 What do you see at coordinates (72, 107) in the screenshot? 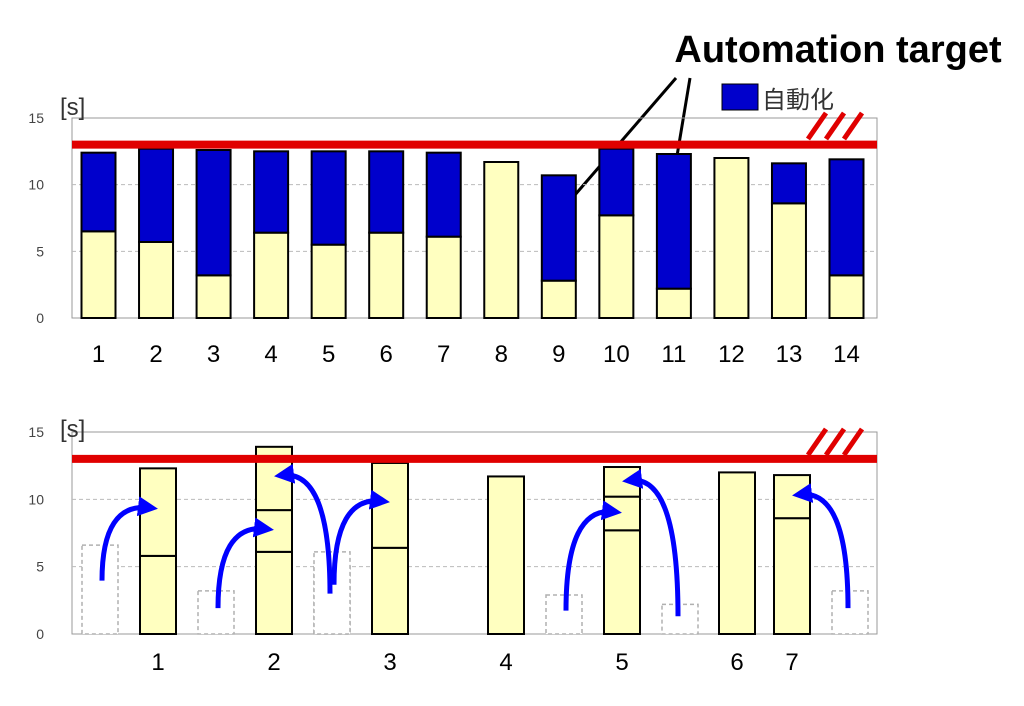
I see `top-ylabel: [s]` at bounding box center [72, 107].